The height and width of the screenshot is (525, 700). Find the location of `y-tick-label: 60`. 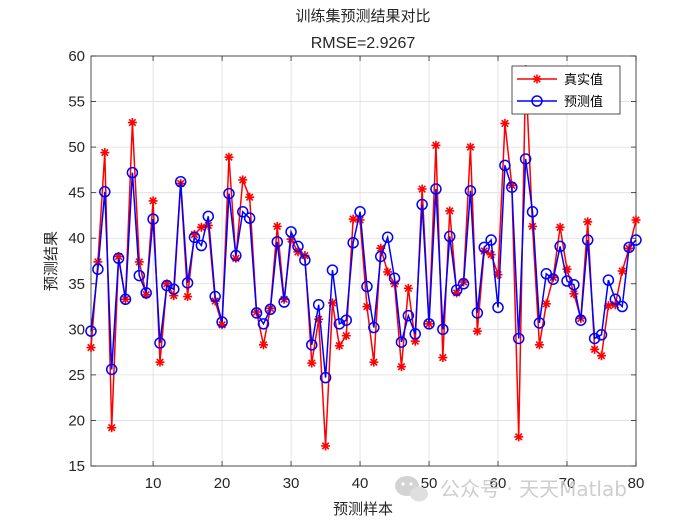

y-tick-label: 60 is located at coordinates (76, 56).